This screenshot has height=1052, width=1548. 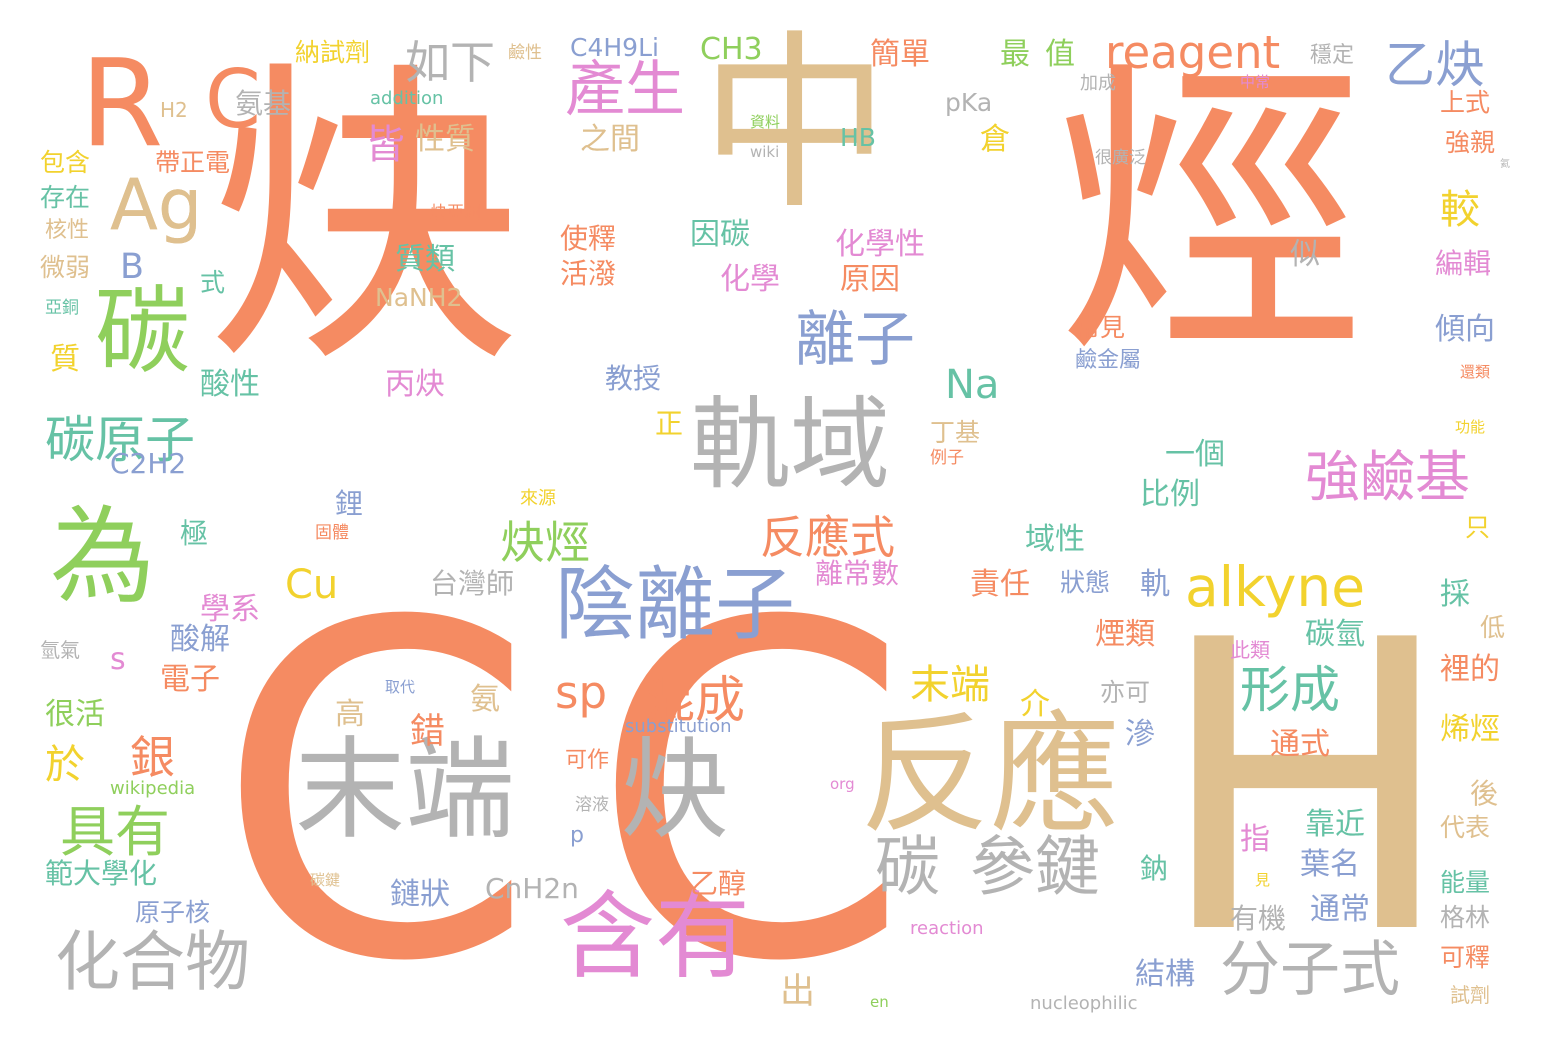 I want to click on cloud-word: 如下, so click(x=450, y=62).